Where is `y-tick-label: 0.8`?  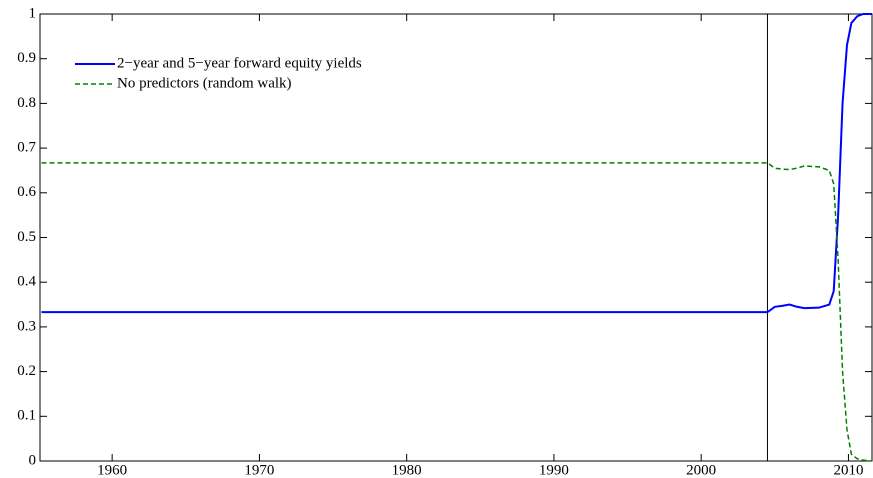
y-tick-label: 0.8 is located at coordinates (26, 103).